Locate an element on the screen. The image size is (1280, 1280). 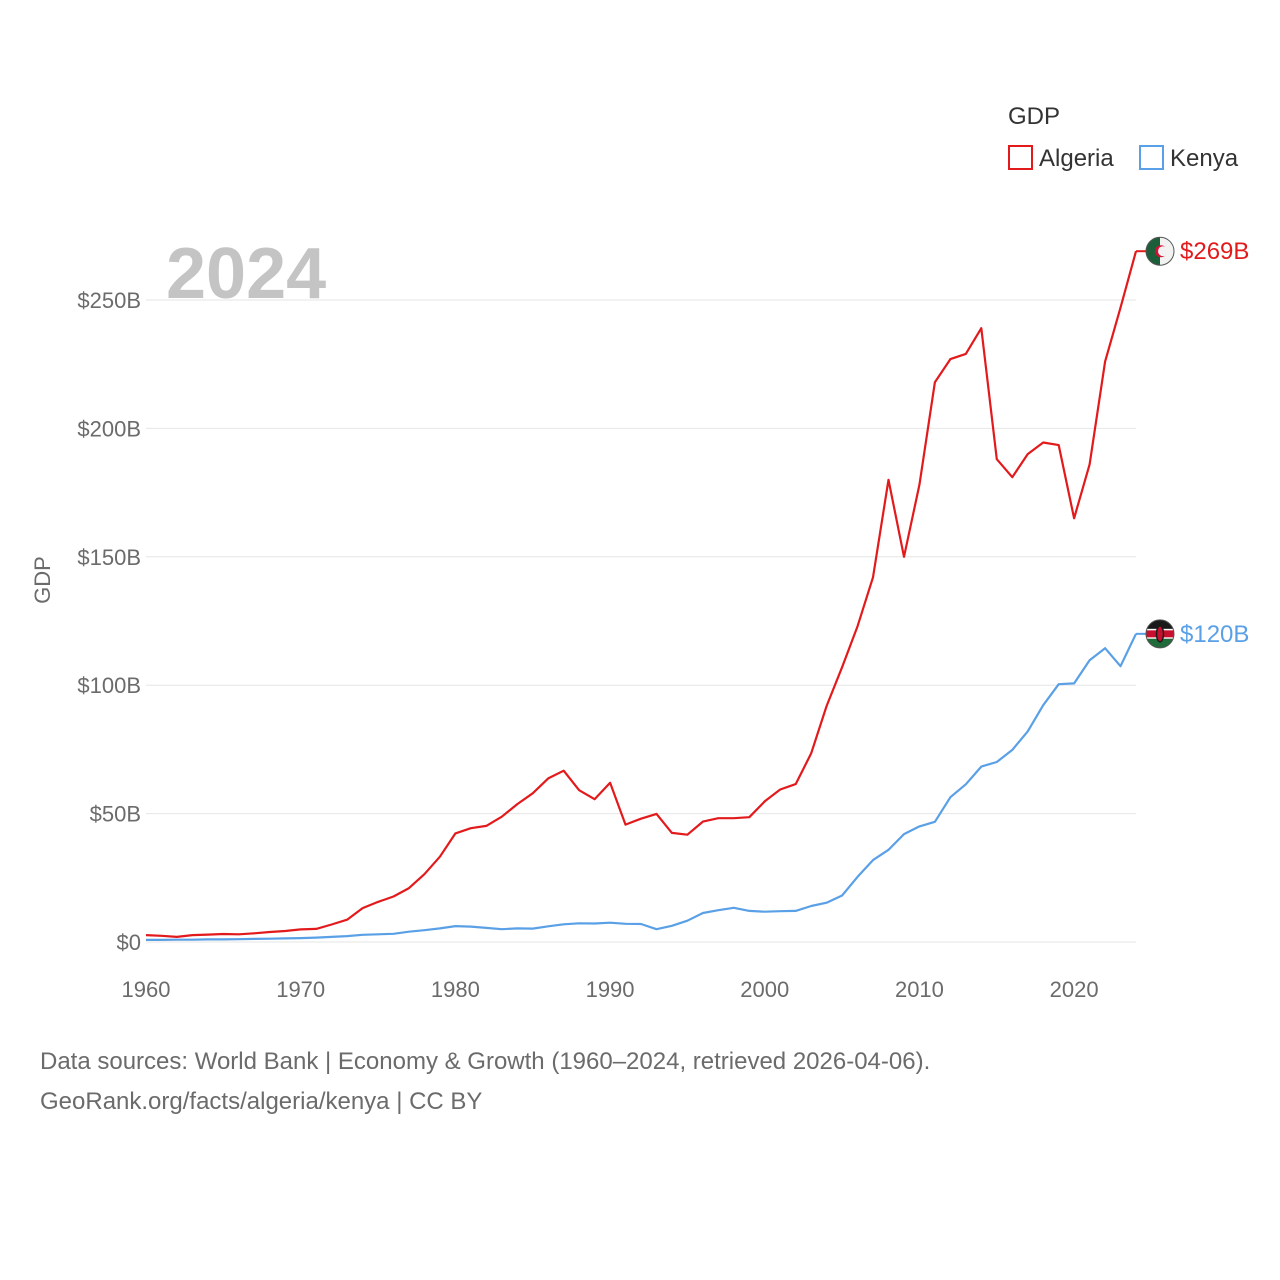
end-value-label-algeria: $269B is located at coordinates (1214, 251).